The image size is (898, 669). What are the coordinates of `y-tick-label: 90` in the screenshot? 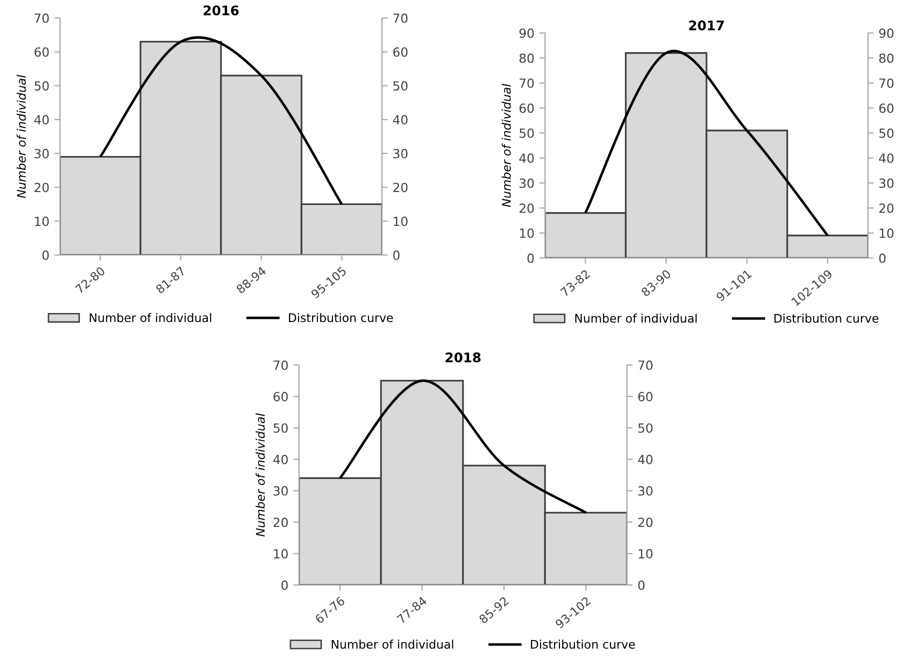 It's located at (526, 33).